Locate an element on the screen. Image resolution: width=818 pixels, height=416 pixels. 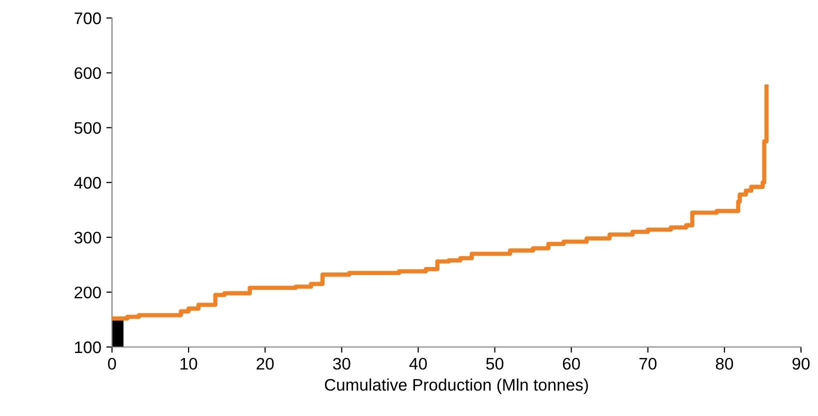
y-tick-label: 100 is located at coordinates (88, 347).